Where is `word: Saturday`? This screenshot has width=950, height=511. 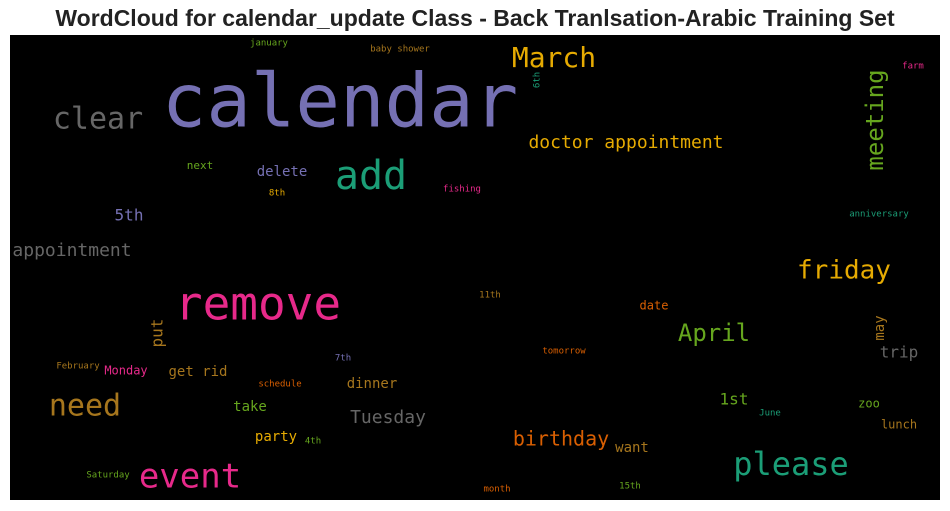 word: Saturday is located at coordinates (108, 476).